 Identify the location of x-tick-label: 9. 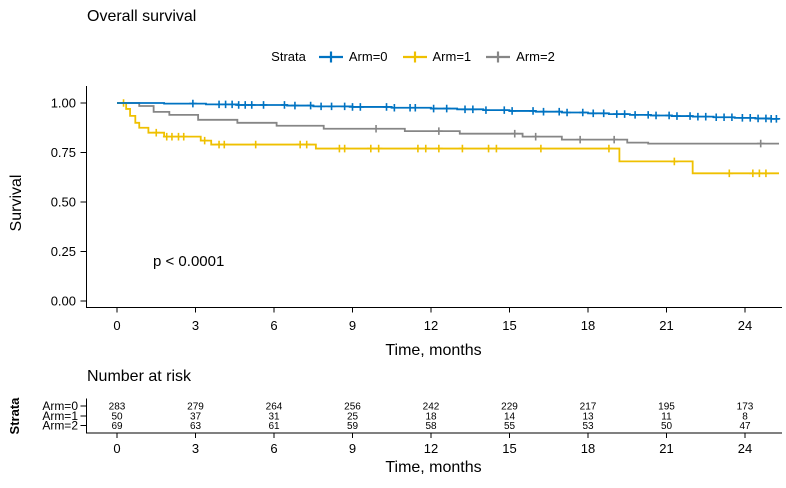
(352, 325).